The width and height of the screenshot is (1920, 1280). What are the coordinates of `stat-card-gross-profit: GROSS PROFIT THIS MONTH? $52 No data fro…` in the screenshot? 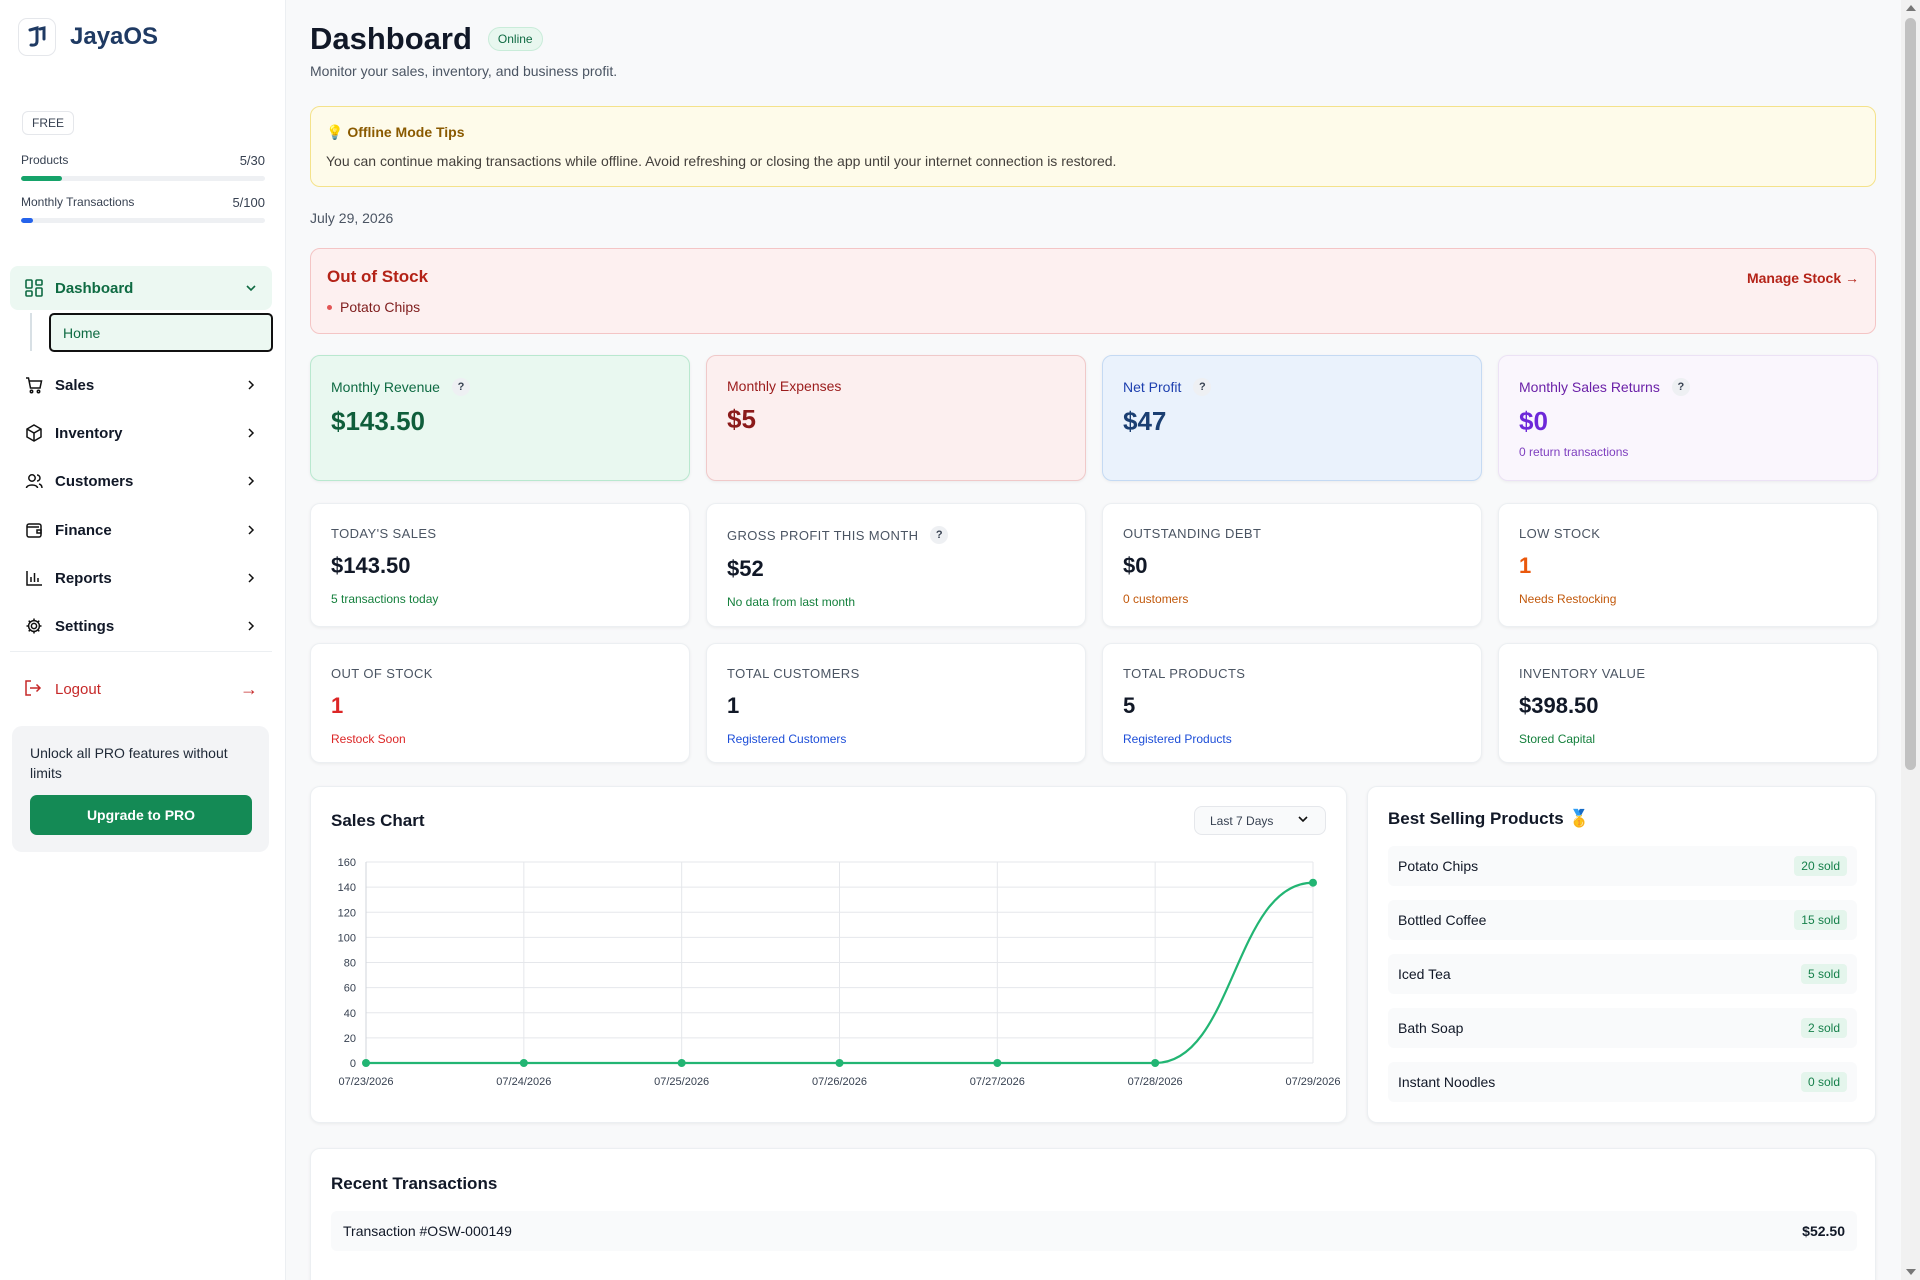 It's located at (896, 565).